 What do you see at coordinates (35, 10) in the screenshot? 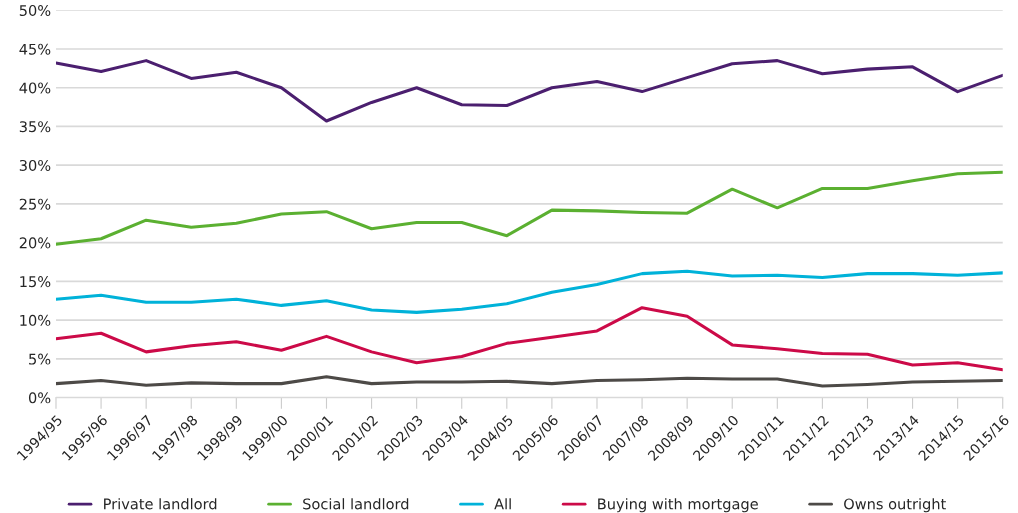
I see `y-tick-label: 50%` at bounding box center [35, 10].